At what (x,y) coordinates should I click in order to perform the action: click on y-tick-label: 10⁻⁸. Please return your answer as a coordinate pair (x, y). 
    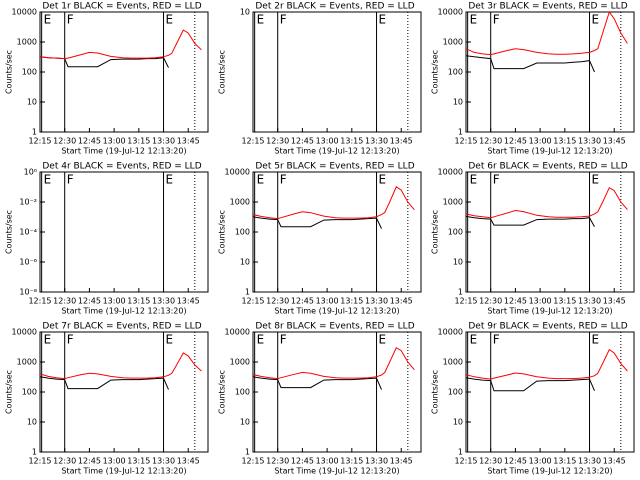
    Looking at the image, I should click on (28, 292).